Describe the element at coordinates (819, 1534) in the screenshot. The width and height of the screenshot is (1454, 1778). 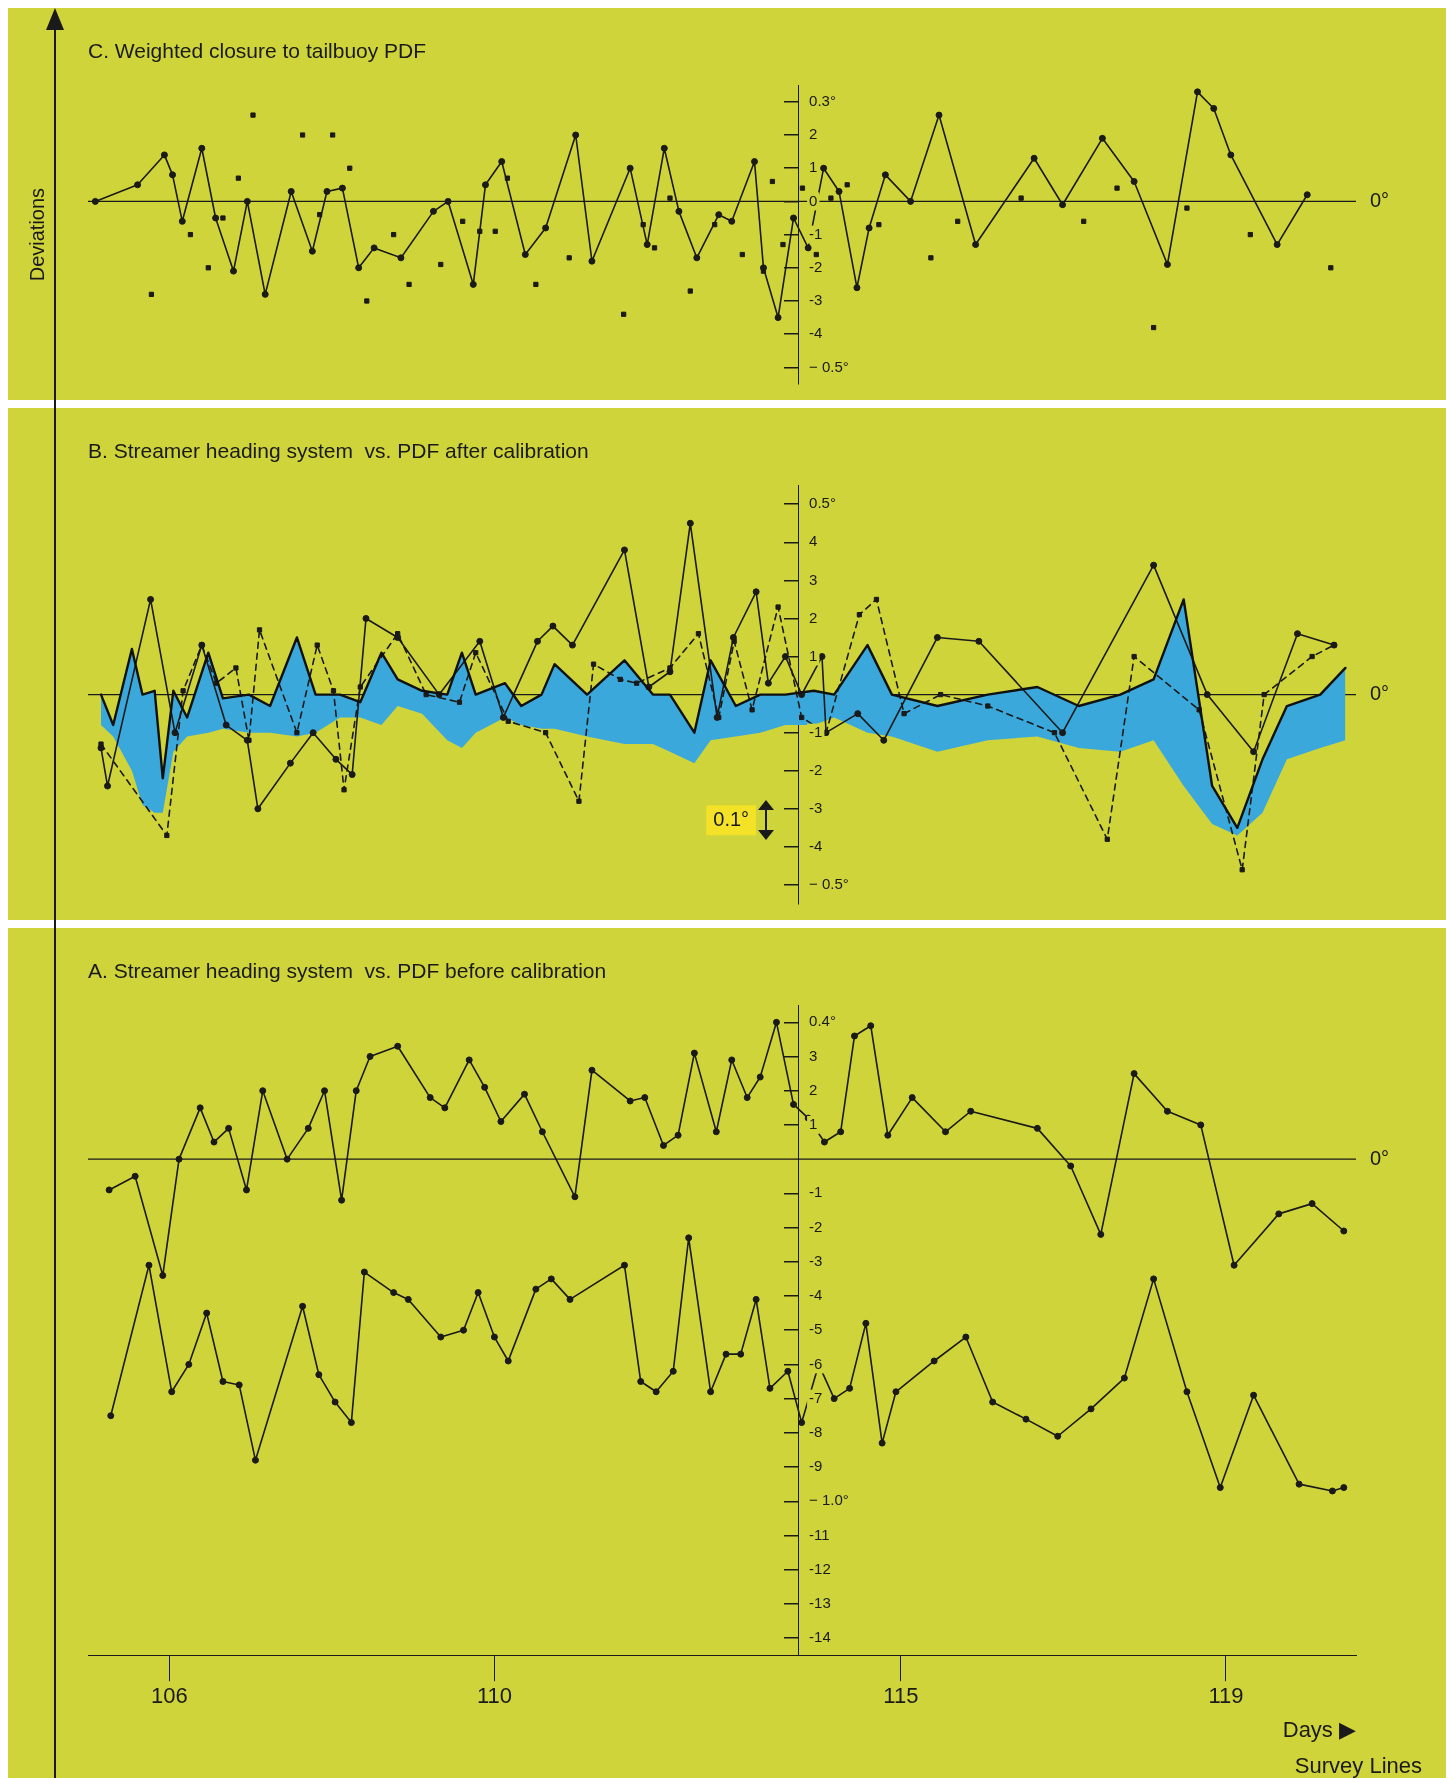
I see `y-tick-label: -11` at that location.